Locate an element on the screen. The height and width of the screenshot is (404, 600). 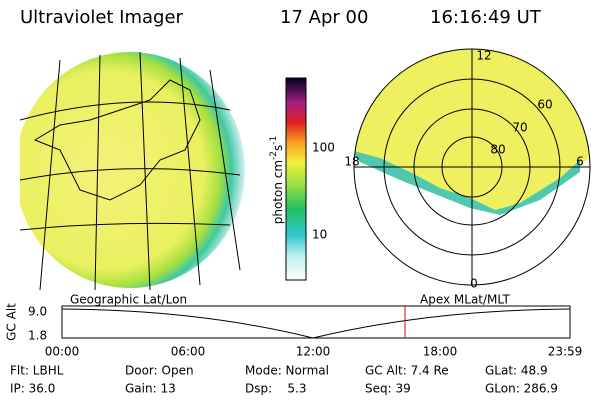
axis-label: GC Alt is located at coordinates (12, 322).